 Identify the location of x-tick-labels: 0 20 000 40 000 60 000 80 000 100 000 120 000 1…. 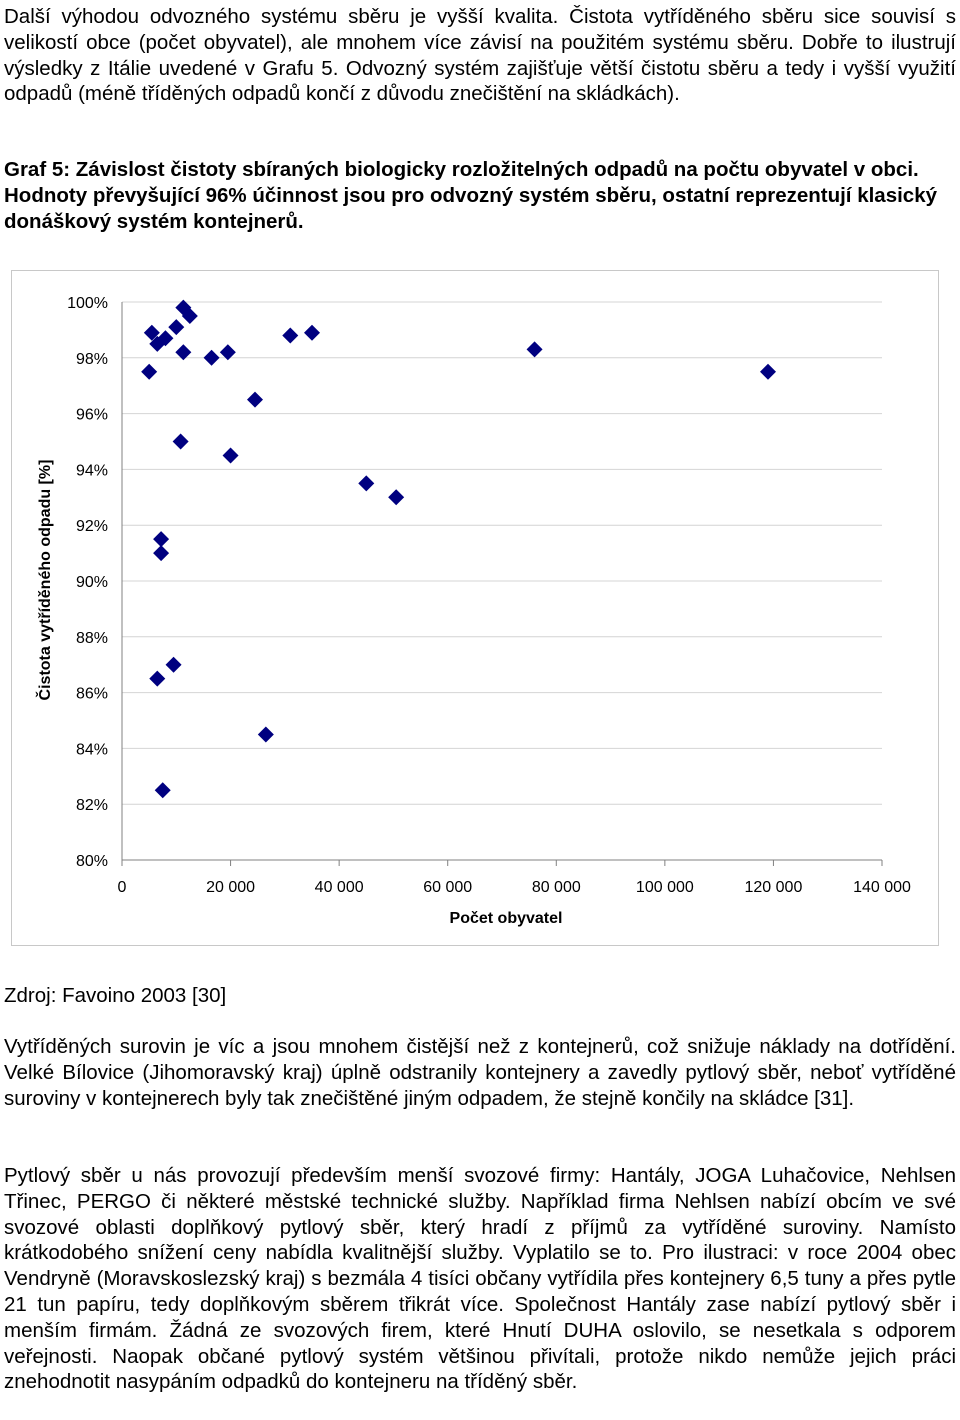
(514, 887).